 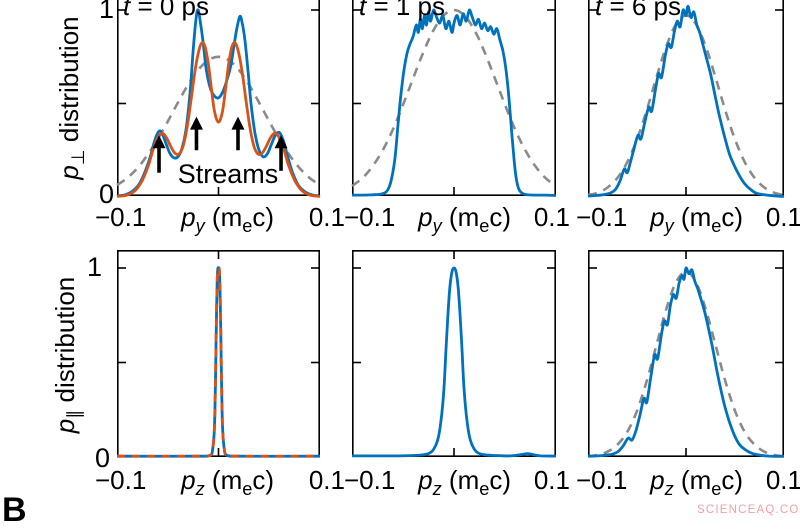 I want to click on panel-pz-t1-plot, so click(x=454, y=354).